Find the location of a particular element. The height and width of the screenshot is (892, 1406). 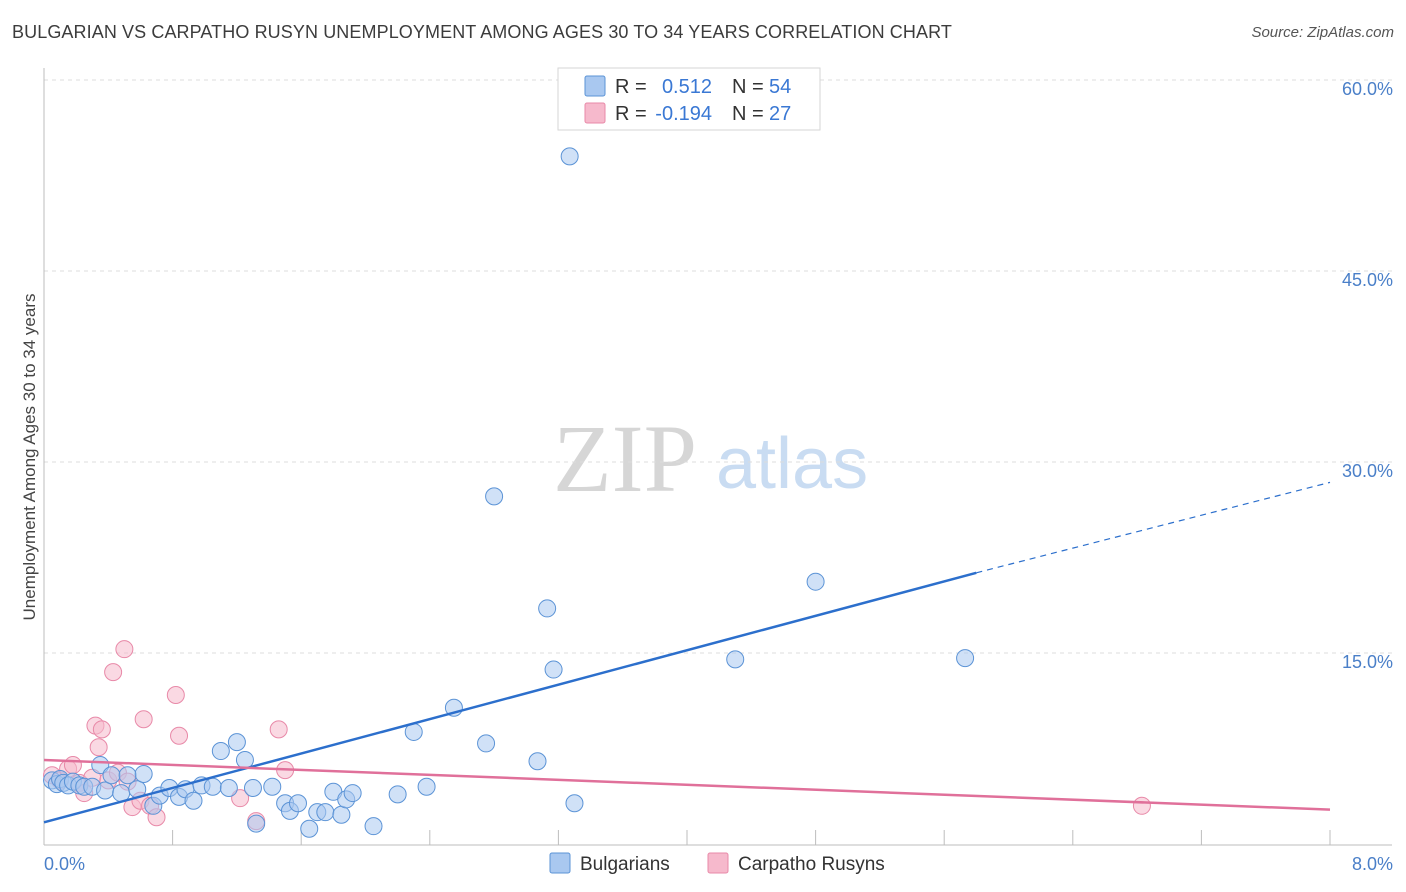

bottom-legend-label-bulgarians: Bulgarians is located at coordinates (625, 864).